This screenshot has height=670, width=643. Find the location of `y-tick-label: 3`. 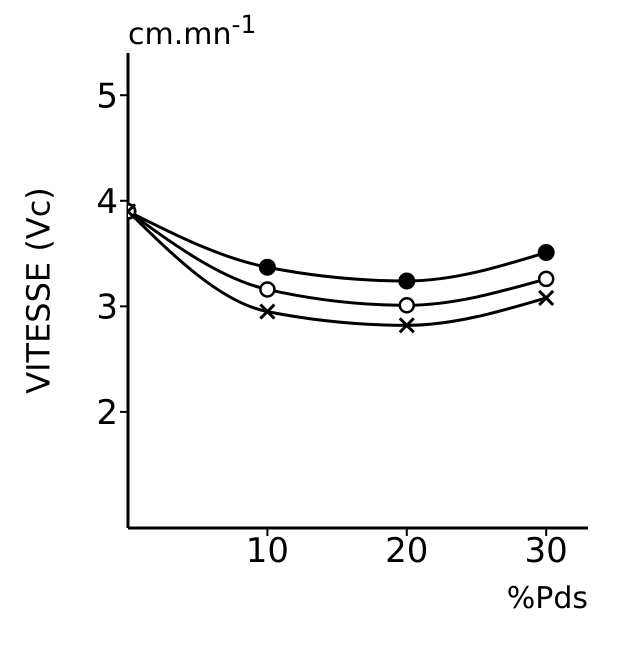

y-tick-label: 3 is located at coordinates (107, 307).